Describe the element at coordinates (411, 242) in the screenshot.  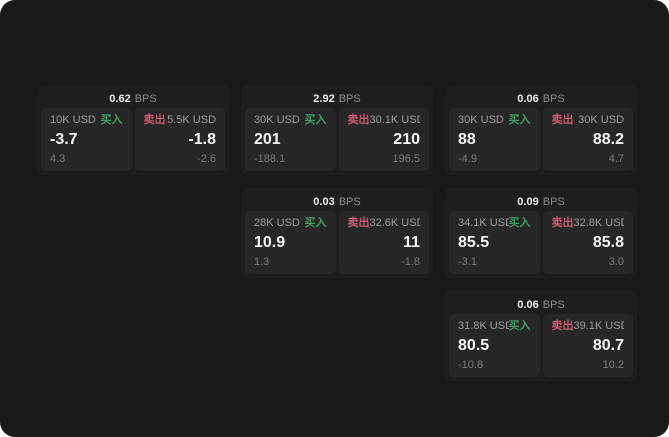
I see `sell-price: 11` at that location.